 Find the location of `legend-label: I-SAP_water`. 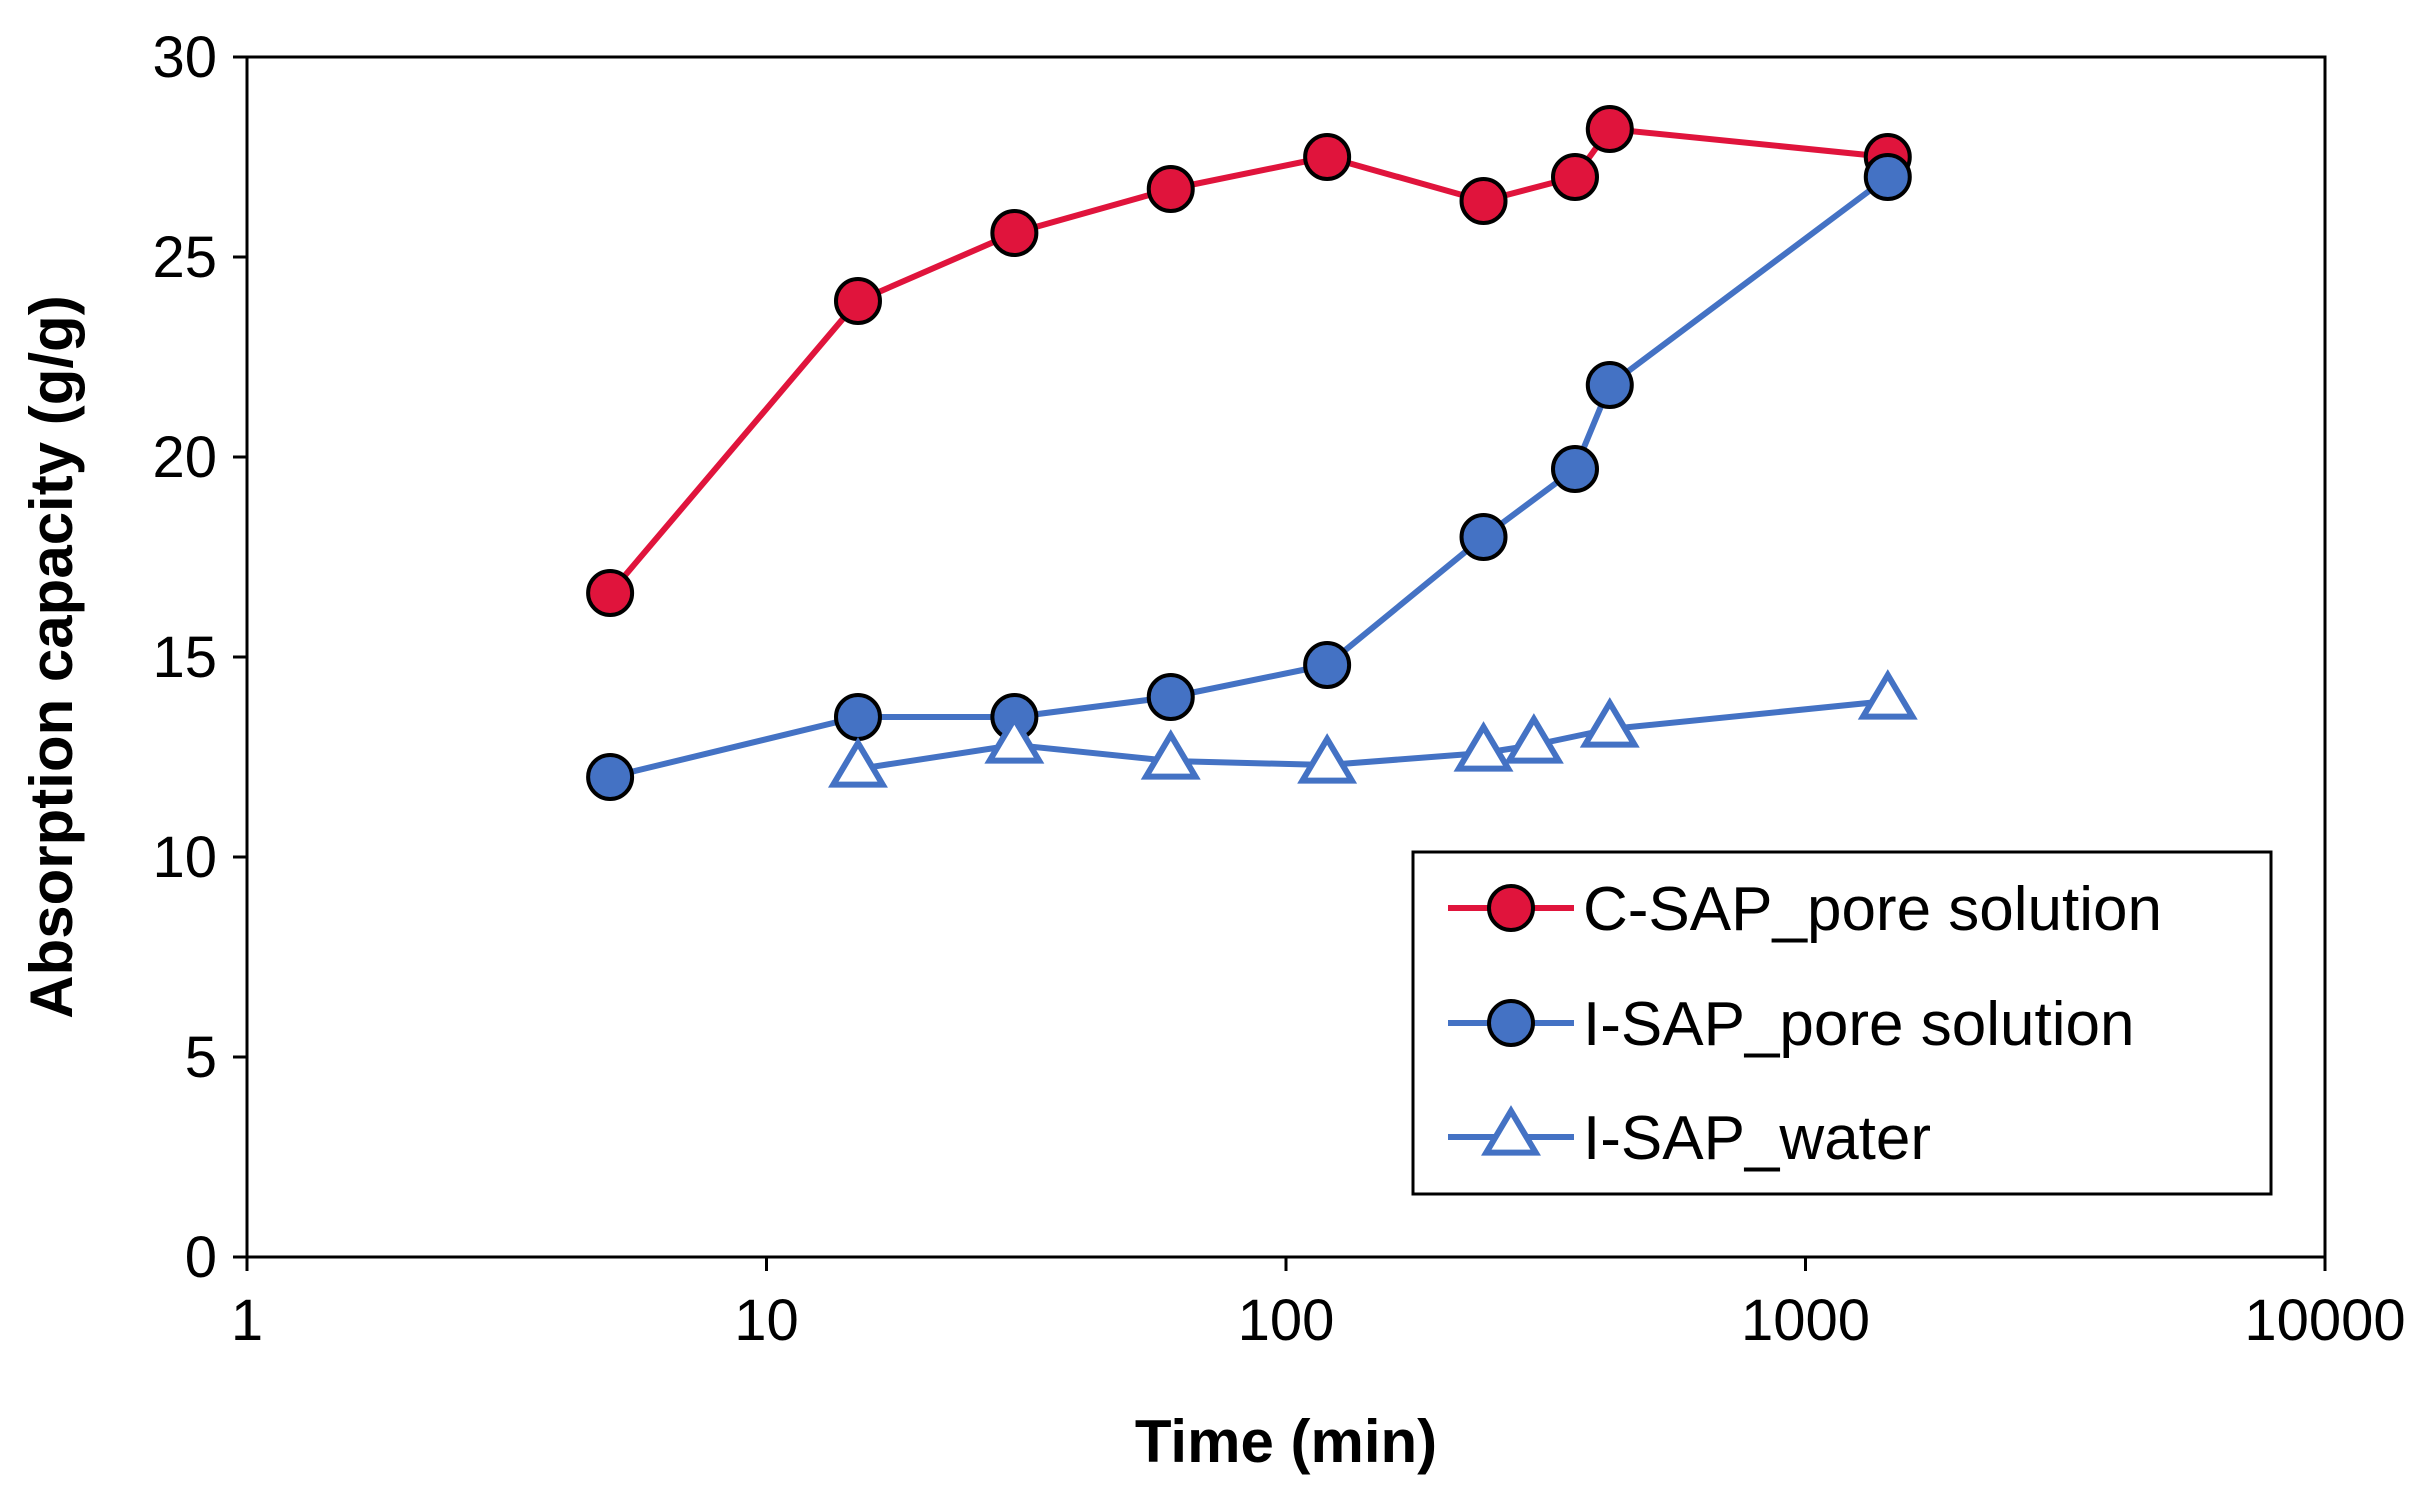

legend-label: I-SAP_water is located at coordinates (1757, 1138).